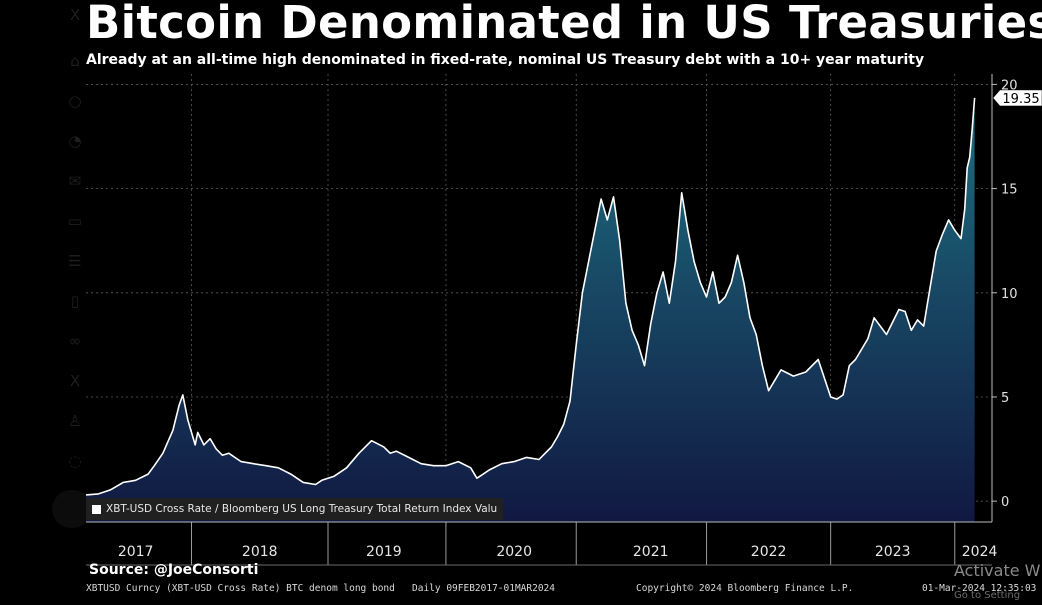 Image resolution: width=1042 pixels, height=605 pixels. Describe the element at coordinates (1020, 99) in the screenshot. I see `last-value-label: 19.35` at that location.